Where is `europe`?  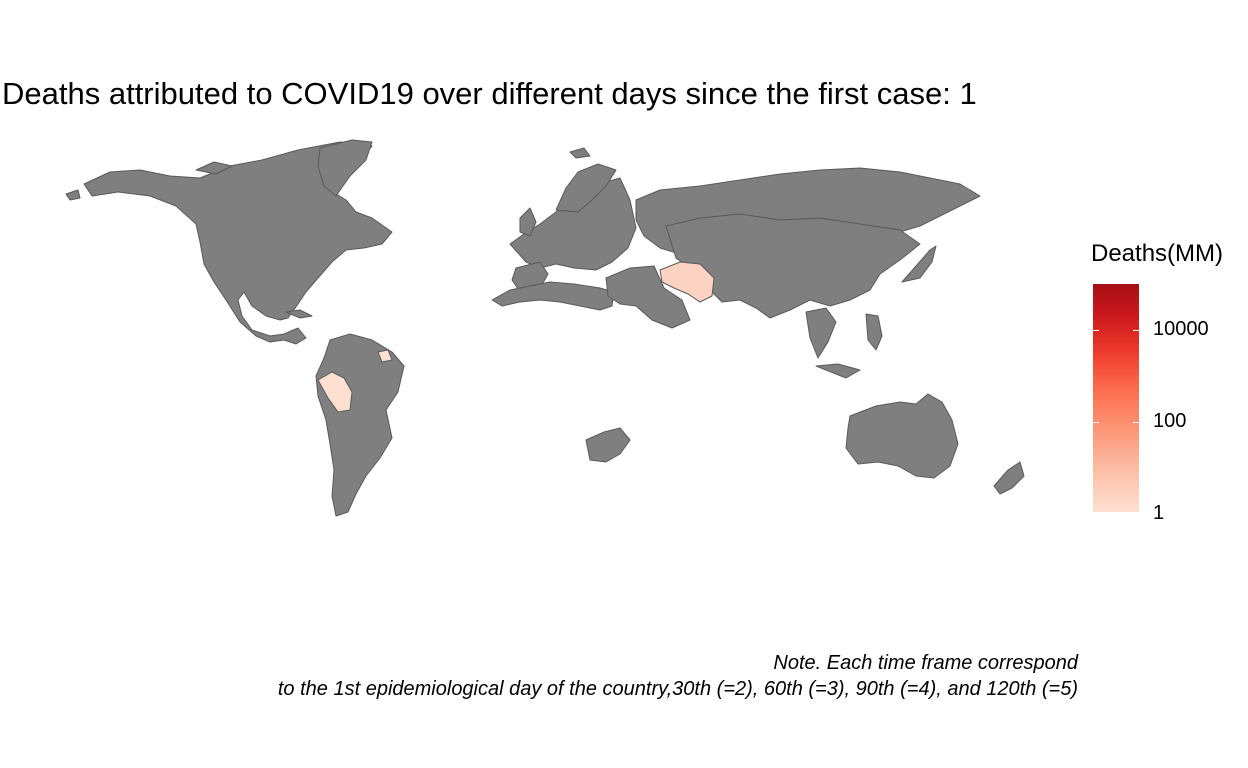 europe is located at coordinates (573, 224).